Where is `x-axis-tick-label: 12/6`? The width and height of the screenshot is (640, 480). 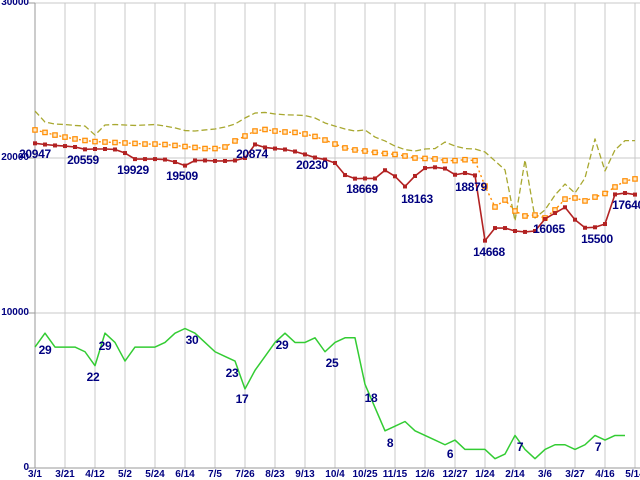 x-axis-tick-label: 12/6 is located at coordinates (425, 474).